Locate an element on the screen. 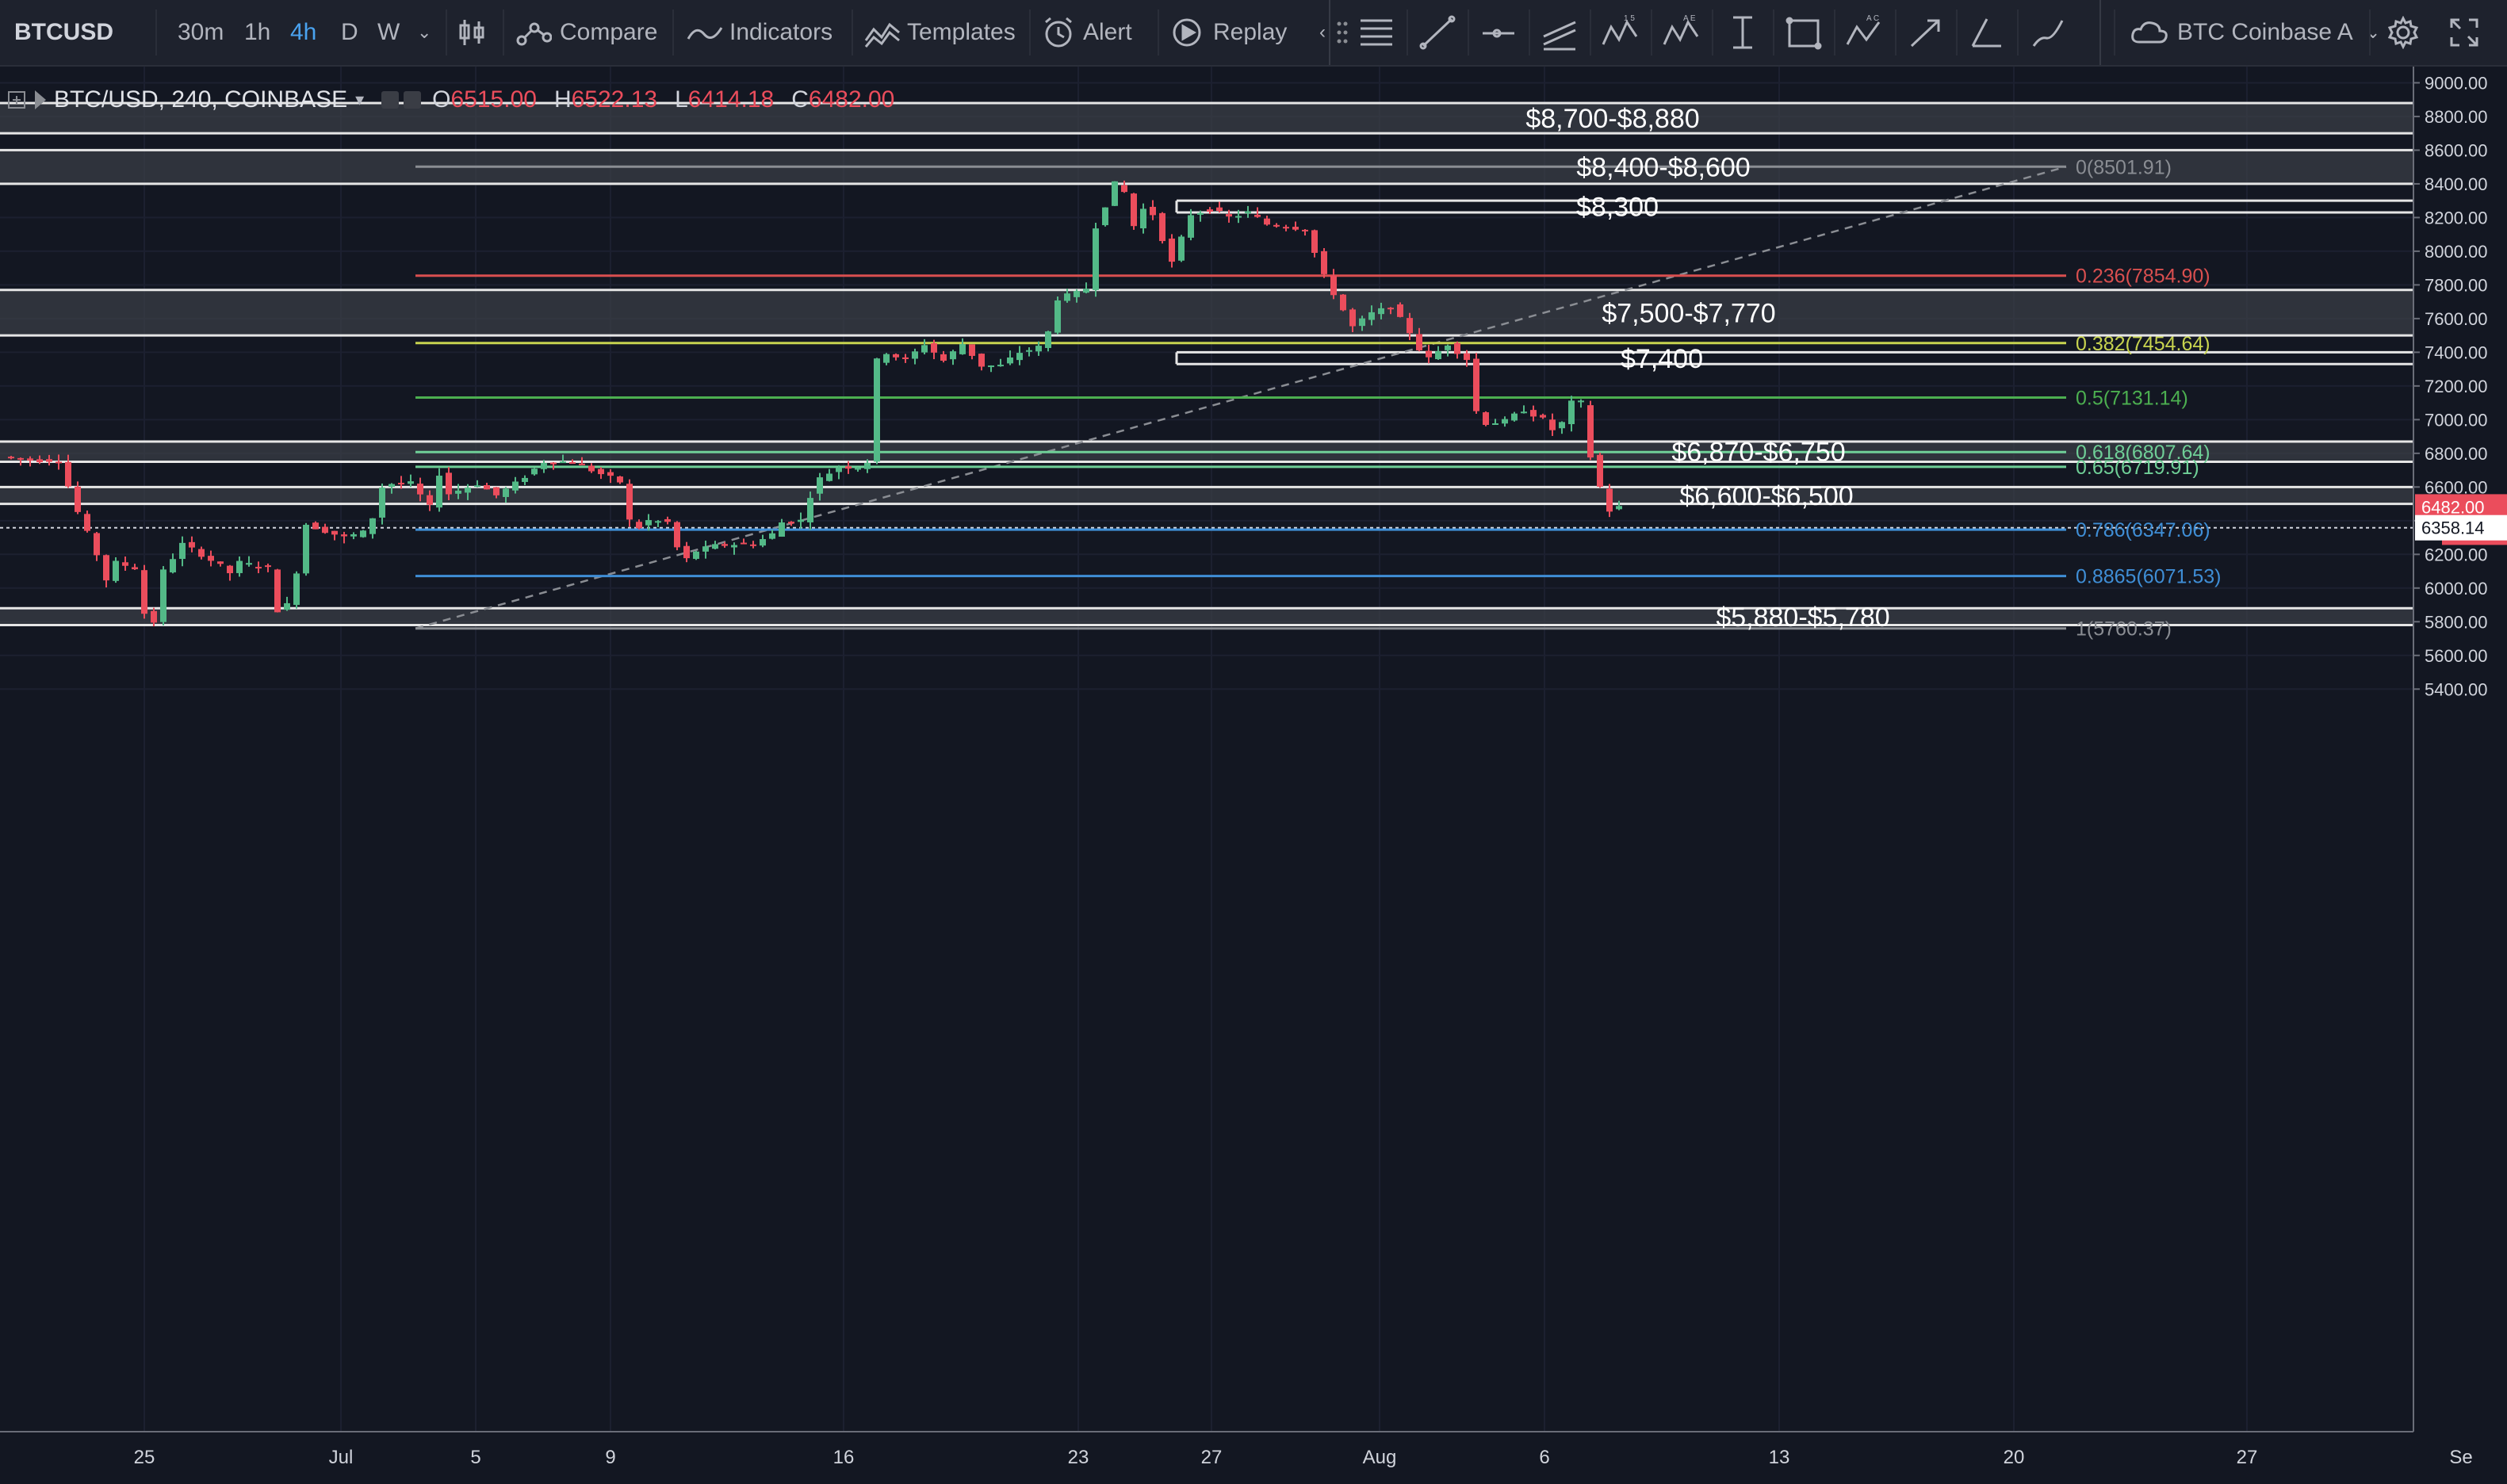 The height and width of the screenshot is (1484, 2507). layout-button: BTC Coinbase A ⌄ is located at coordinates (2255, 32).